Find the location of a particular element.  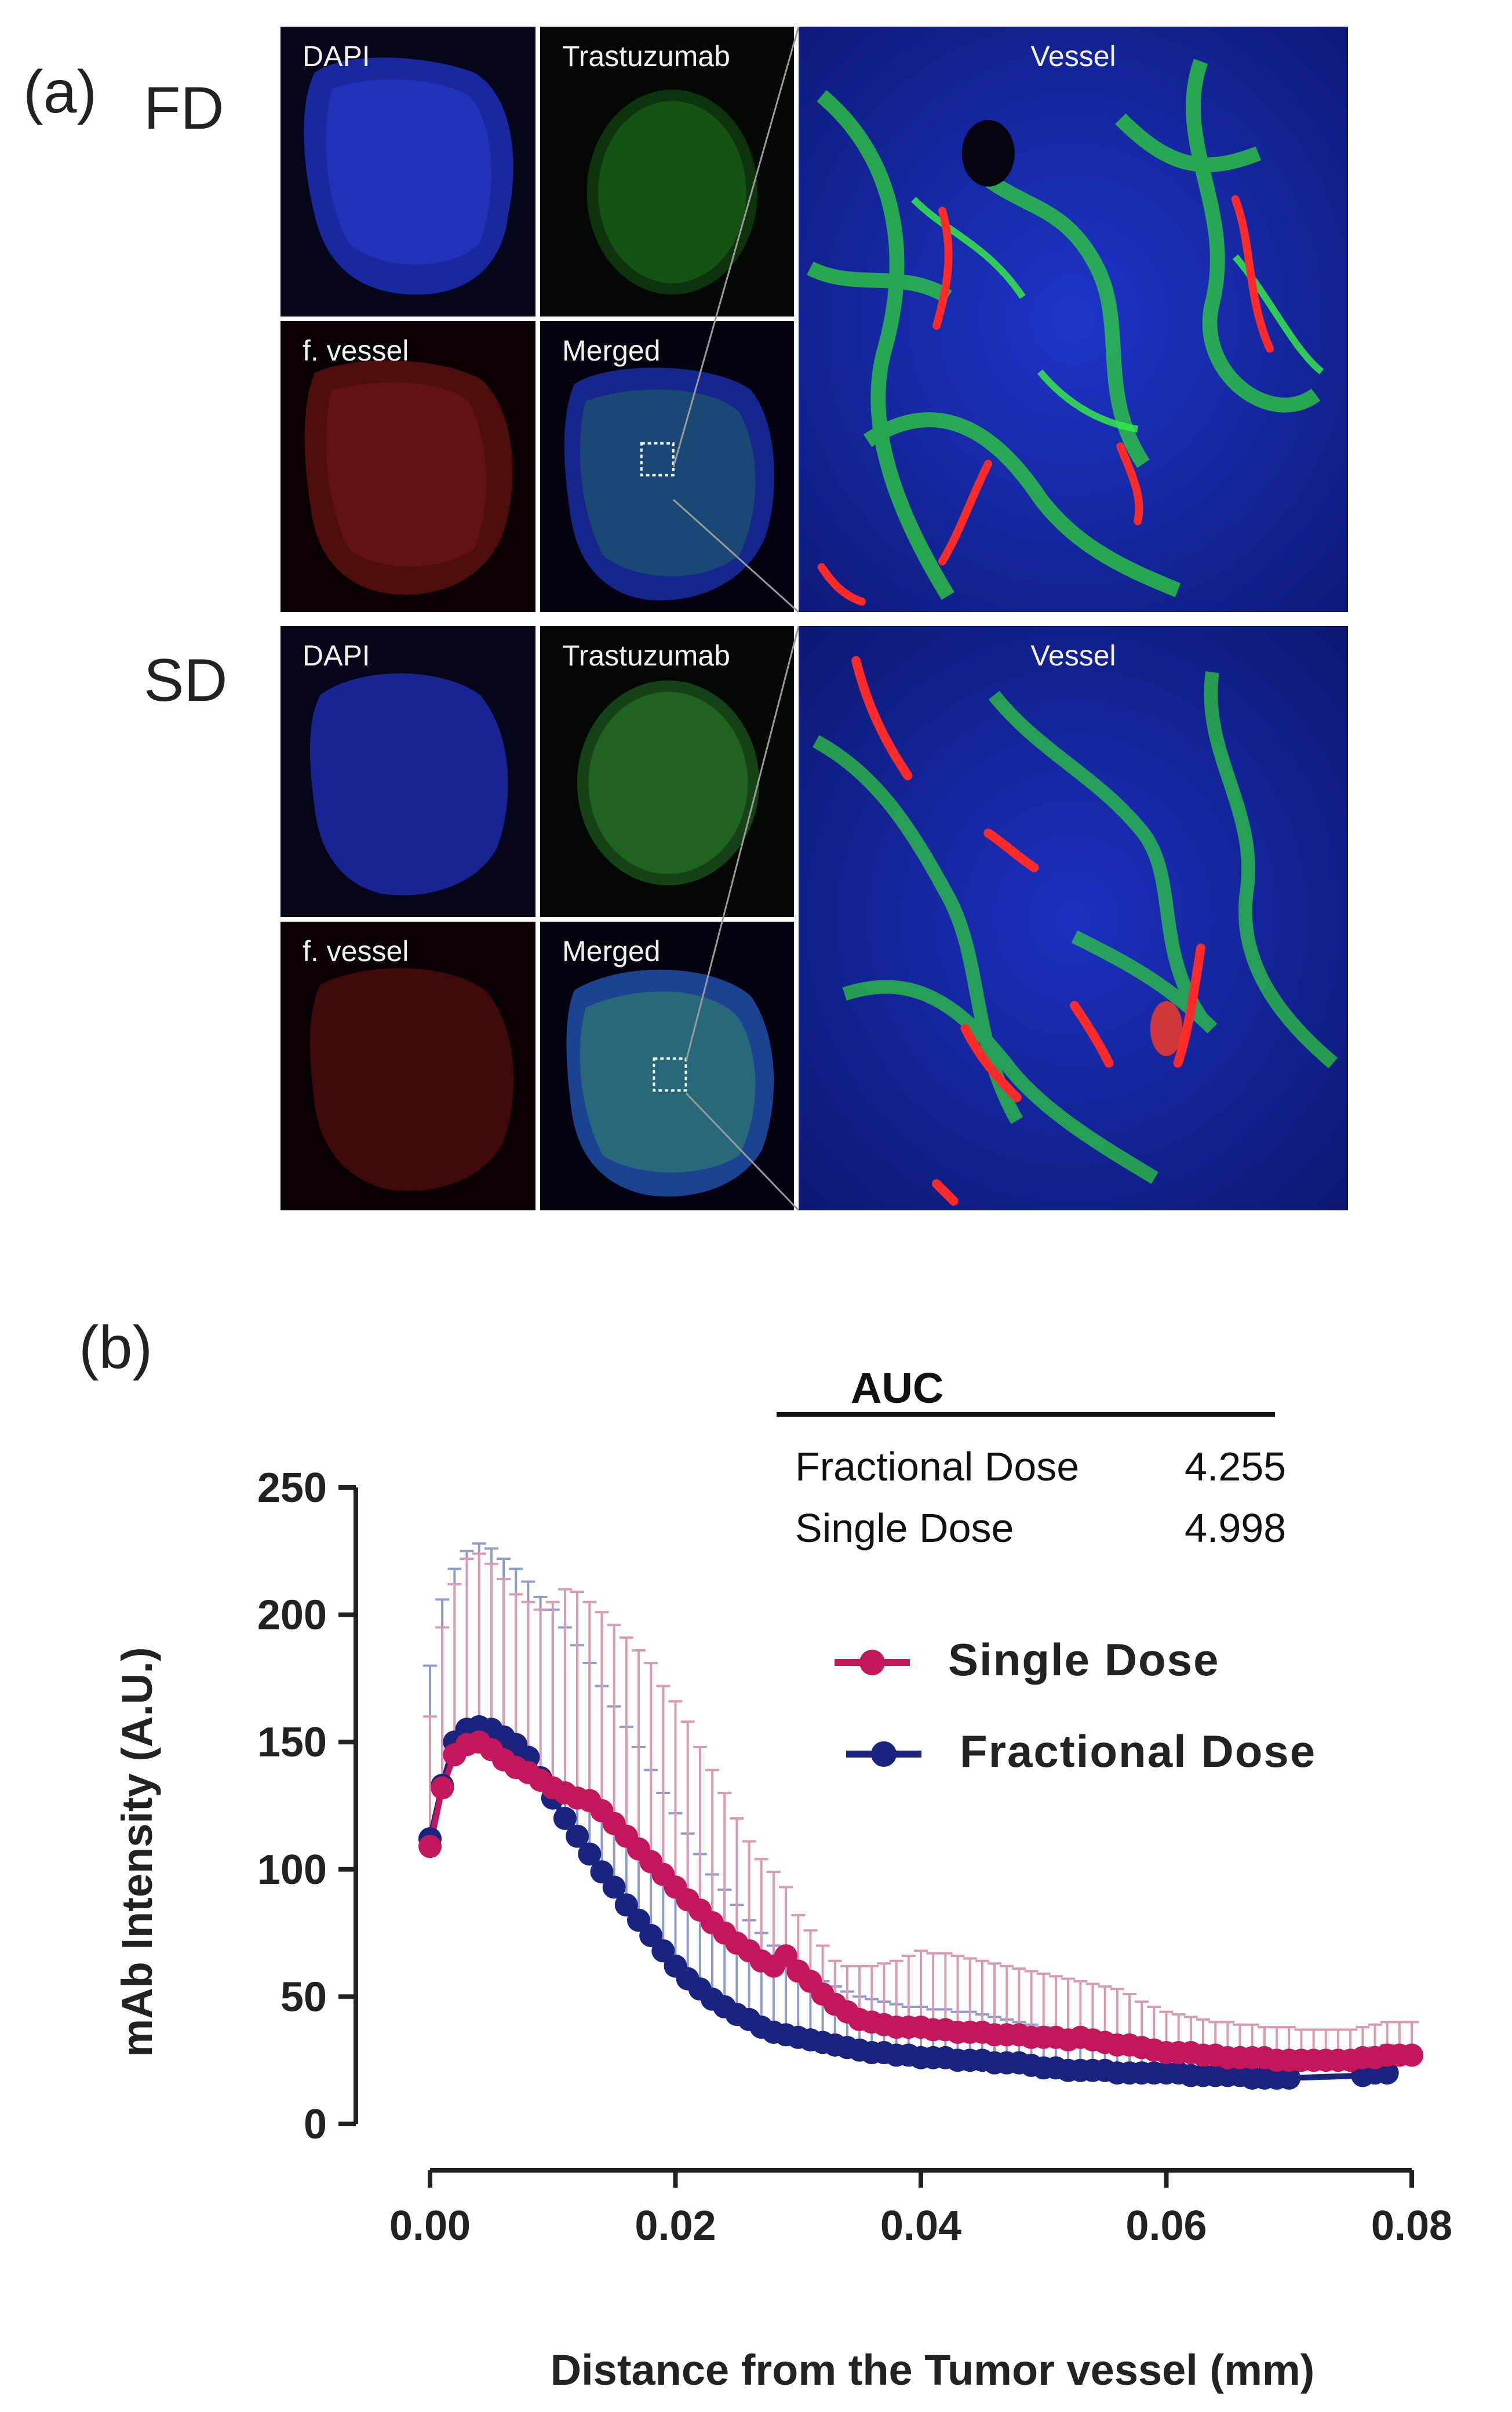

auc-row-name: Single Dose is located at coordinates (904, 1528).